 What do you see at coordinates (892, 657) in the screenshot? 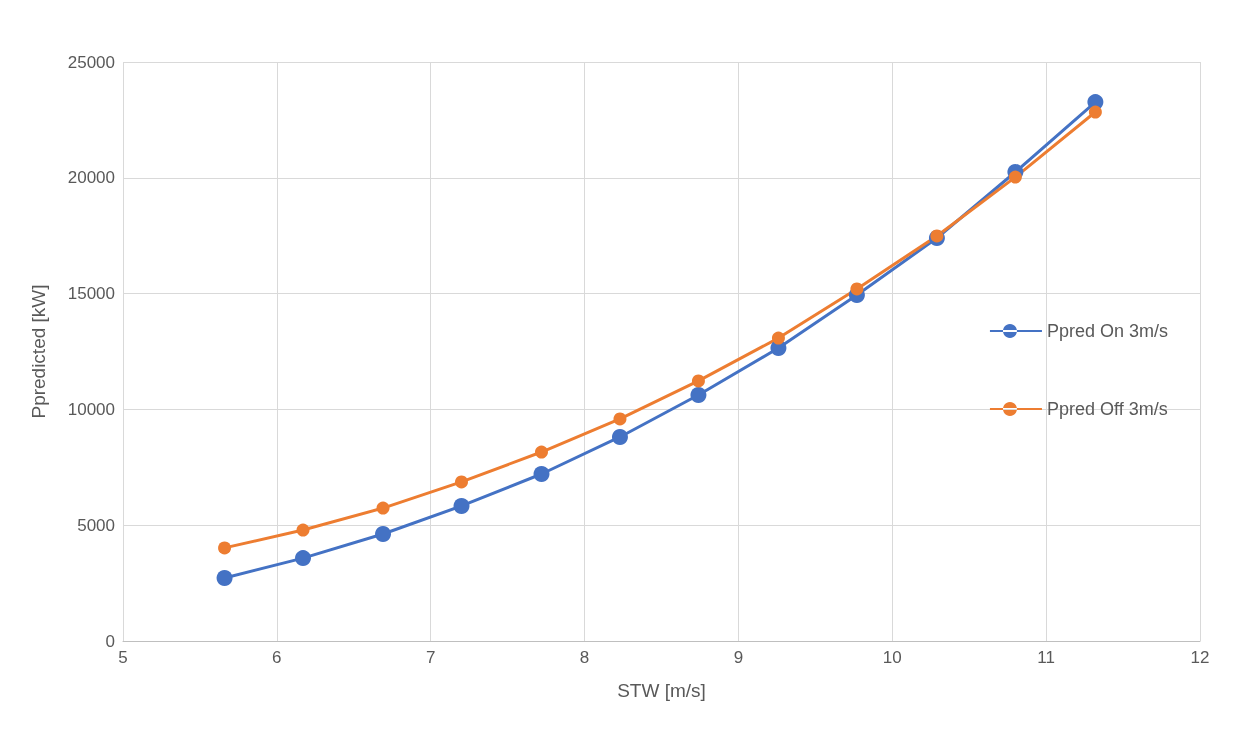
I see `x-tick-label: 10` at bounding box center [892, 657].